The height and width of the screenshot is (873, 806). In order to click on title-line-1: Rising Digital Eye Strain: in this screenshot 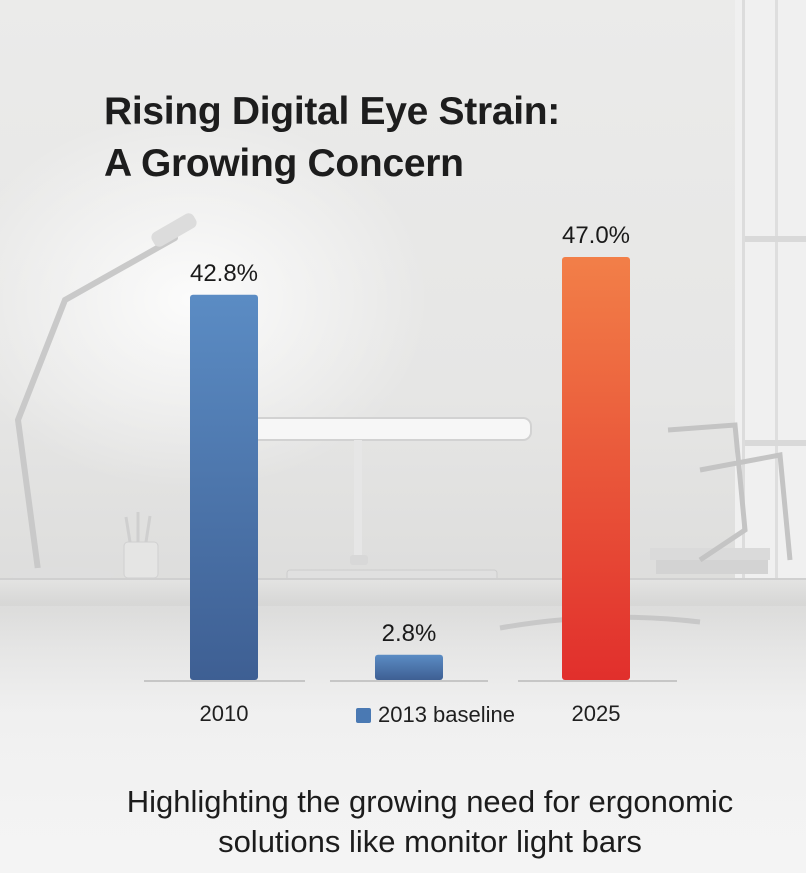, I will do `click(332, 111)`.